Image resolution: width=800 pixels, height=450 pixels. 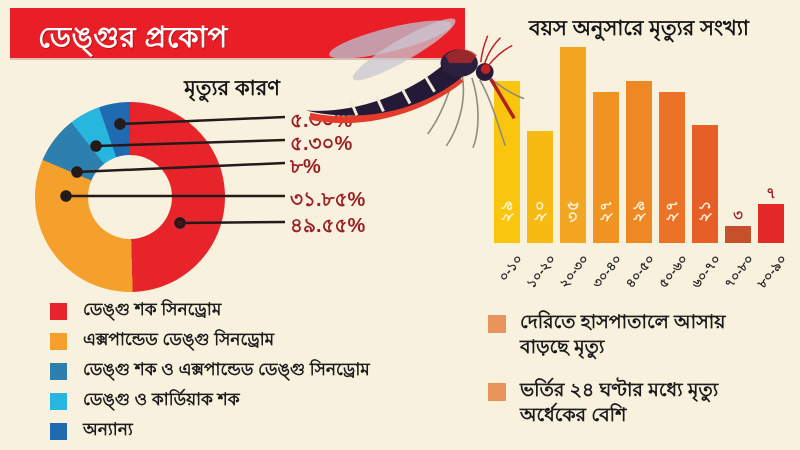 What do you see at coordinates (179, 339) in the screenshot?
I see `legend-label: এক্সপান্ডেড ডেঙ্গু সিনড্রোম` at bounding box center [179, 339].